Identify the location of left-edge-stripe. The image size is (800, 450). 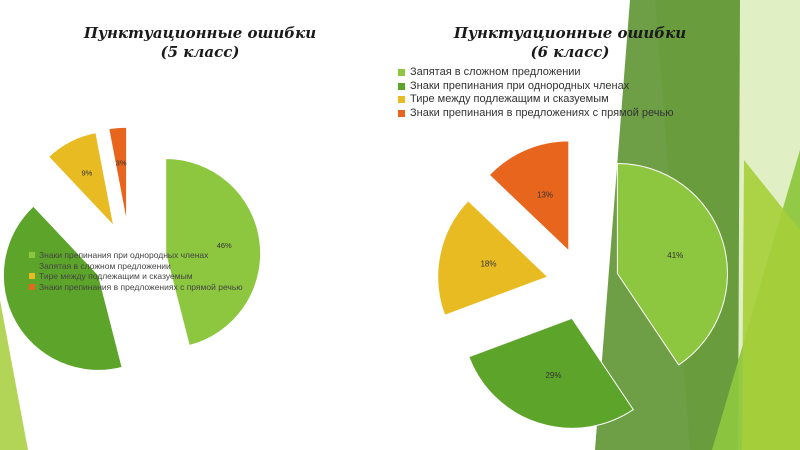
(14, 375).